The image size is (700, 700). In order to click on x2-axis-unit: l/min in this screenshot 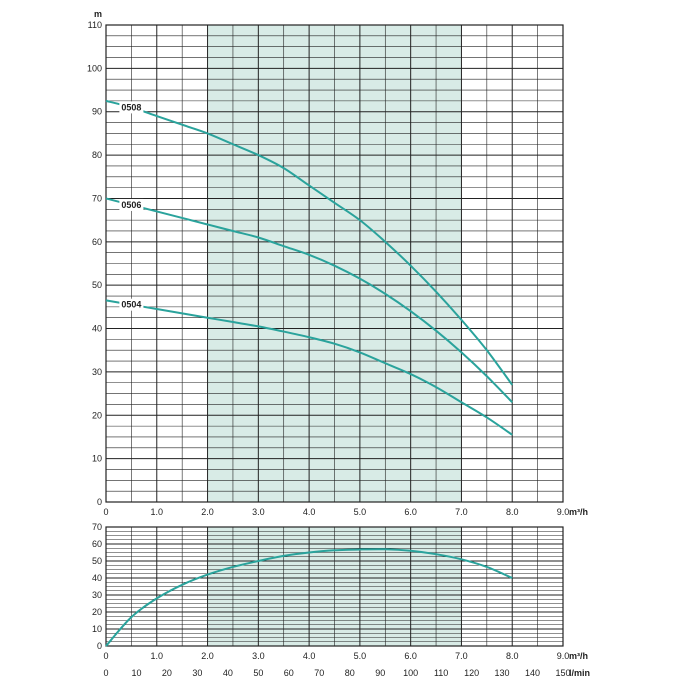, I will do `click(579, 673)`.